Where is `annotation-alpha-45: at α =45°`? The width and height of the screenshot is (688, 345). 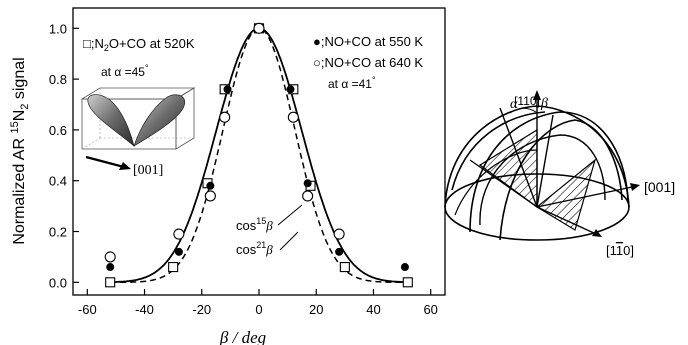 annotation-alpha-45: at α =45° is located at coordinates (125, 71).